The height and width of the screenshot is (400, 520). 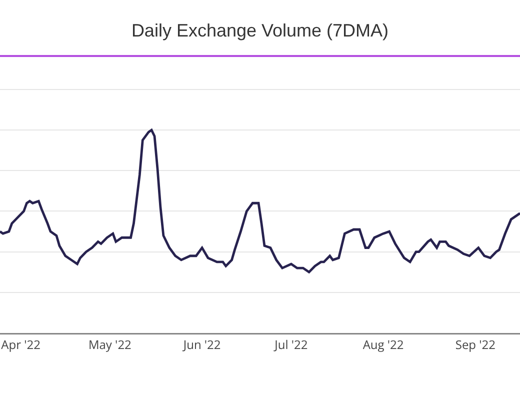 What do you see at coordinates (21, 344) in the screenshot?
I see `x-tick-label: Apr '22` at bounding box center [21, 344].